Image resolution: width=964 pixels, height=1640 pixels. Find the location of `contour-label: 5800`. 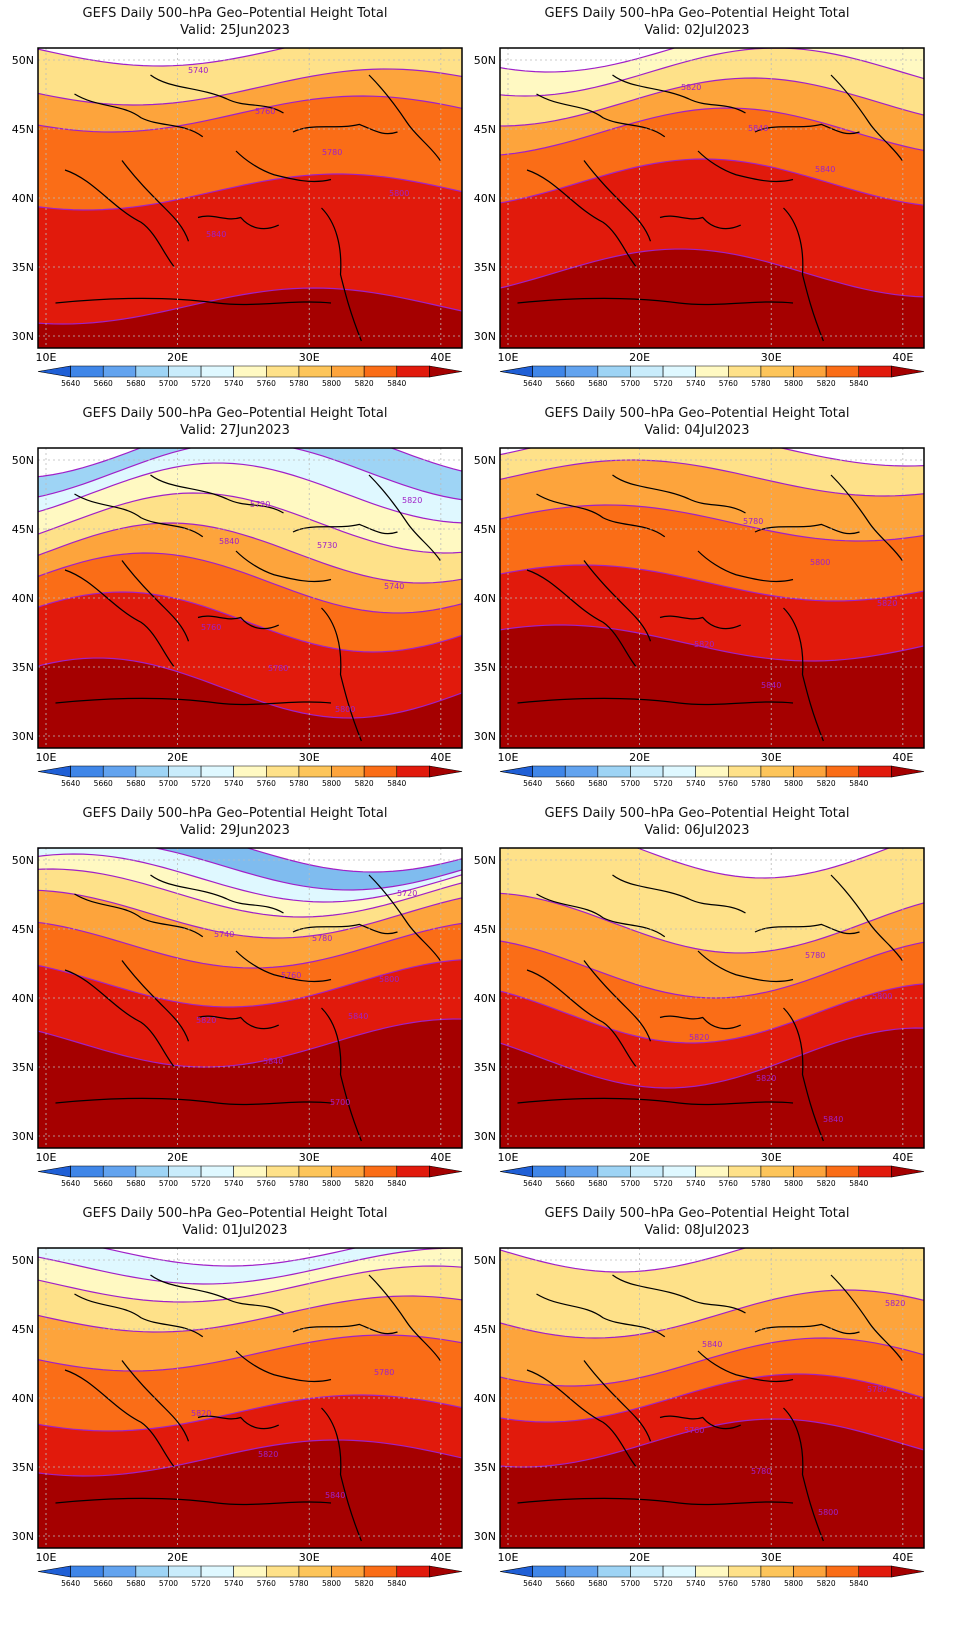

contour-label: 5800 is located at coordinates (345, 709).